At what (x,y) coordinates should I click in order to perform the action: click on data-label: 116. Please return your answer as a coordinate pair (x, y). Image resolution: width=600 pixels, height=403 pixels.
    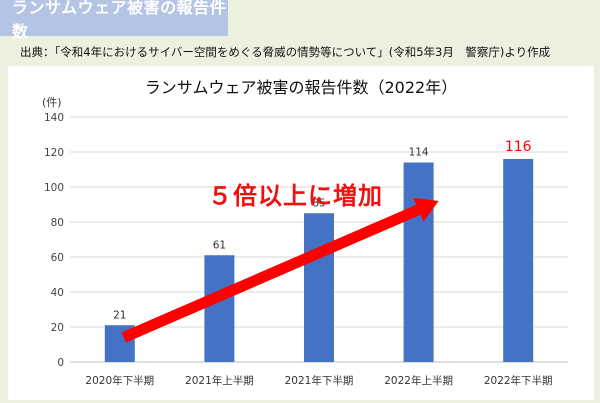
    Looking at the image, I should click on (518, 147).